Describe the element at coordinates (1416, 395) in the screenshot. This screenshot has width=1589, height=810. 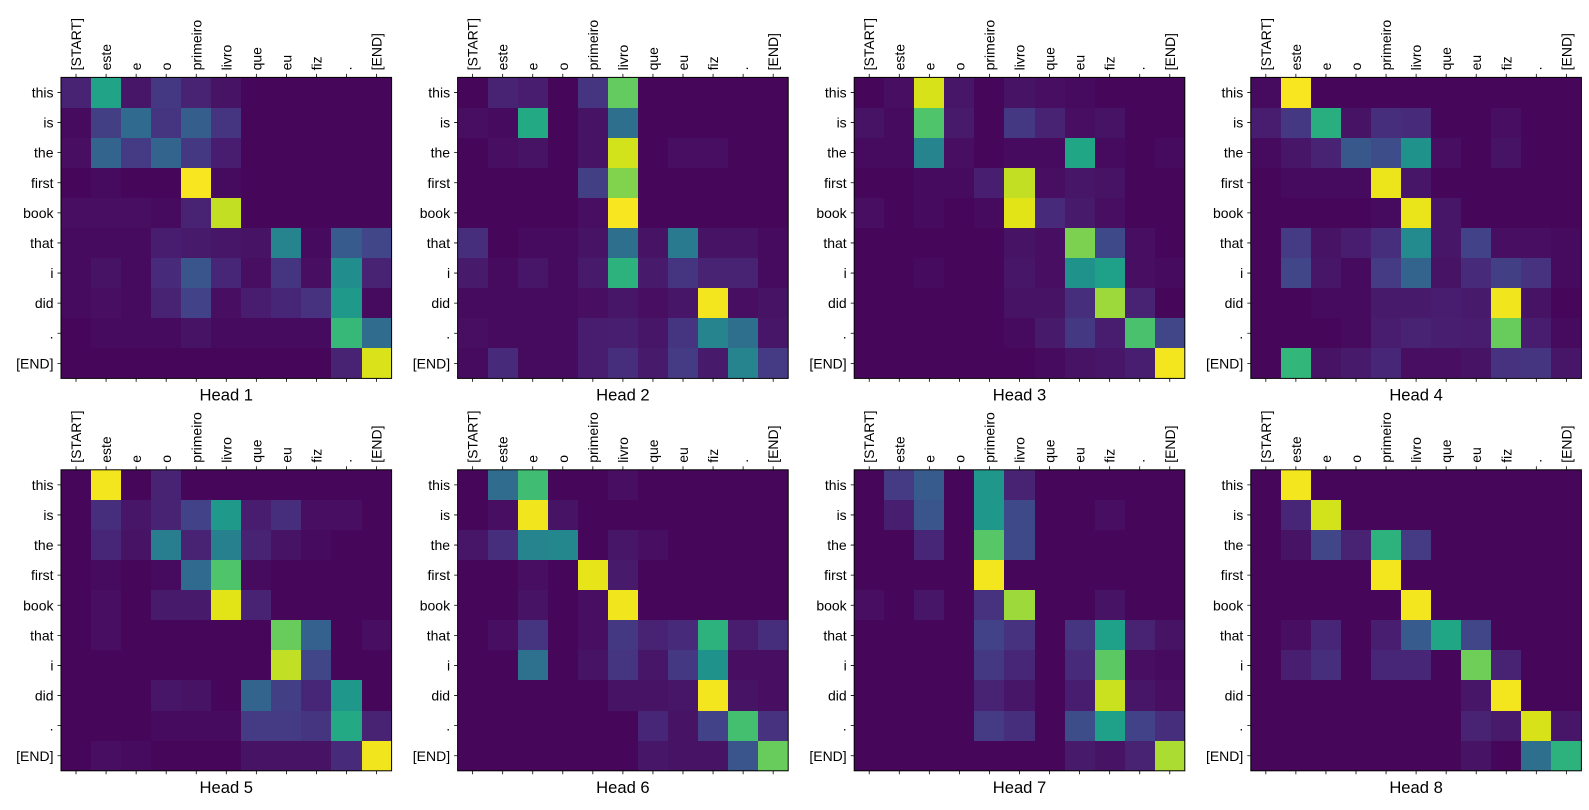
I see `svg-text: Head 4` at that location.